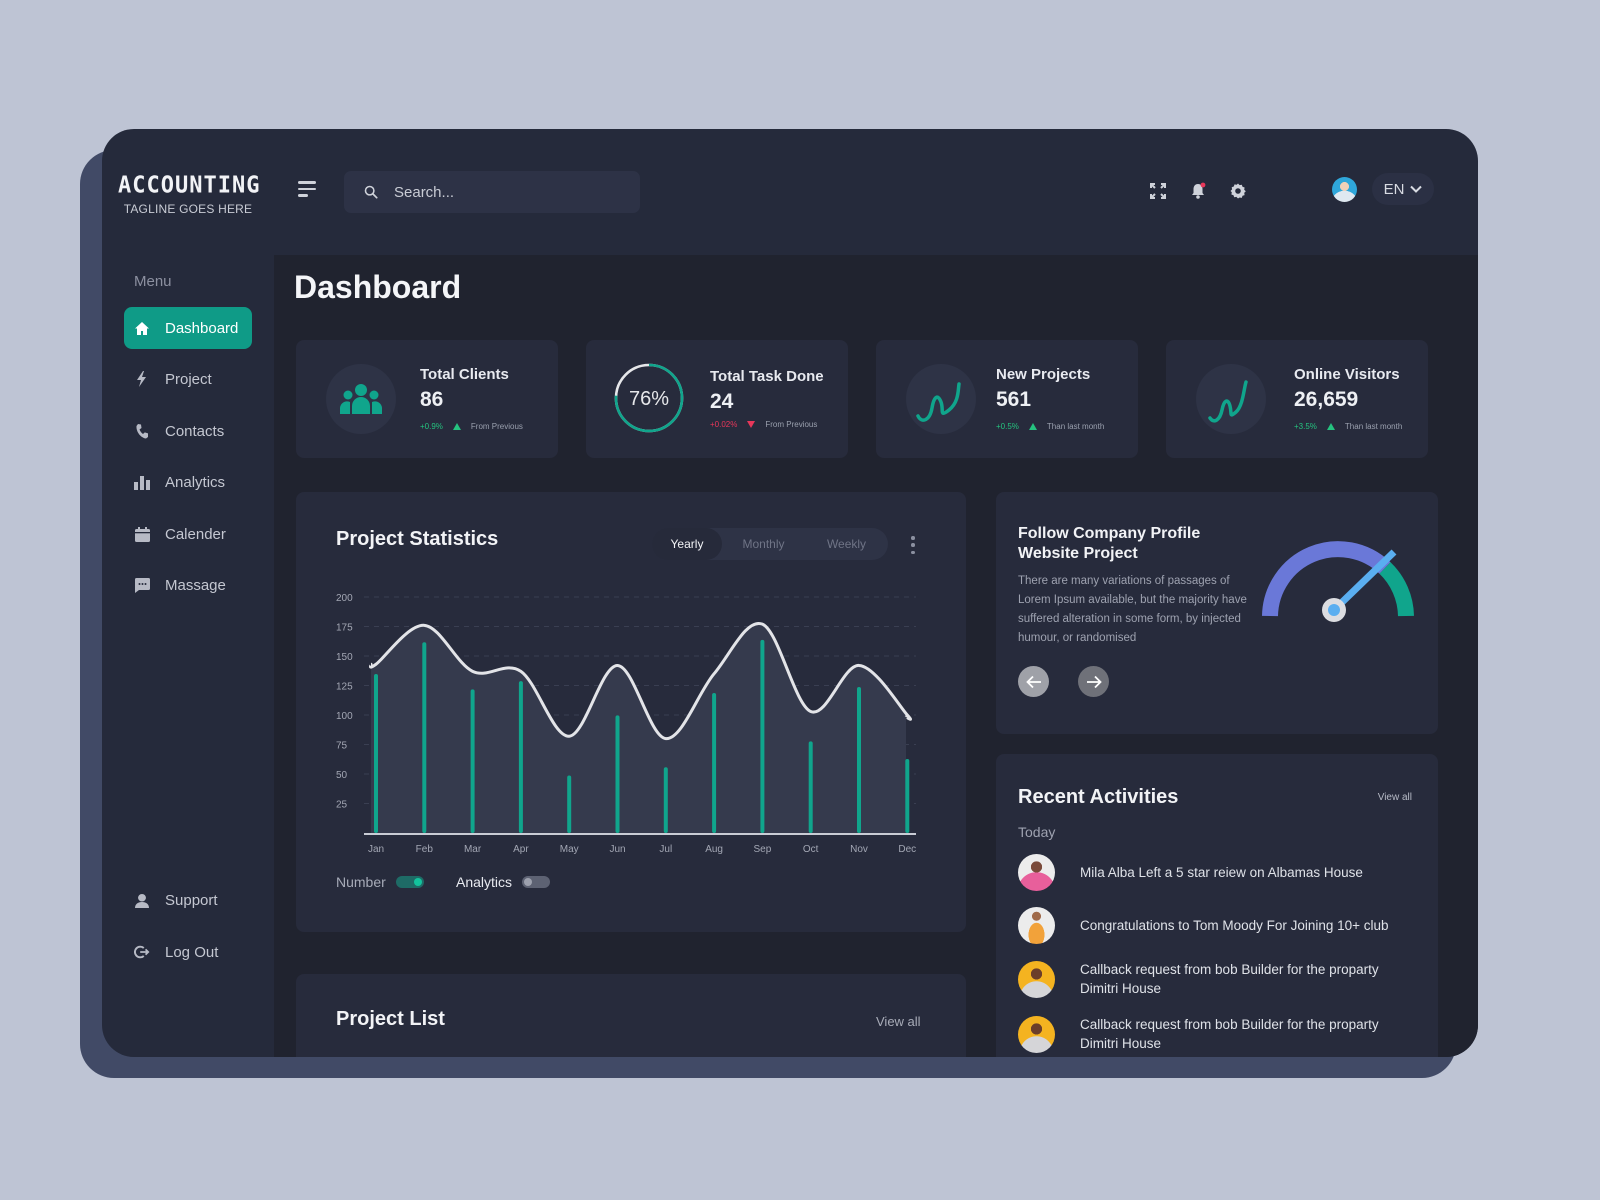 This screenshot has height=1200, width=1600. I want to click on search-bar, so click(492, 192).